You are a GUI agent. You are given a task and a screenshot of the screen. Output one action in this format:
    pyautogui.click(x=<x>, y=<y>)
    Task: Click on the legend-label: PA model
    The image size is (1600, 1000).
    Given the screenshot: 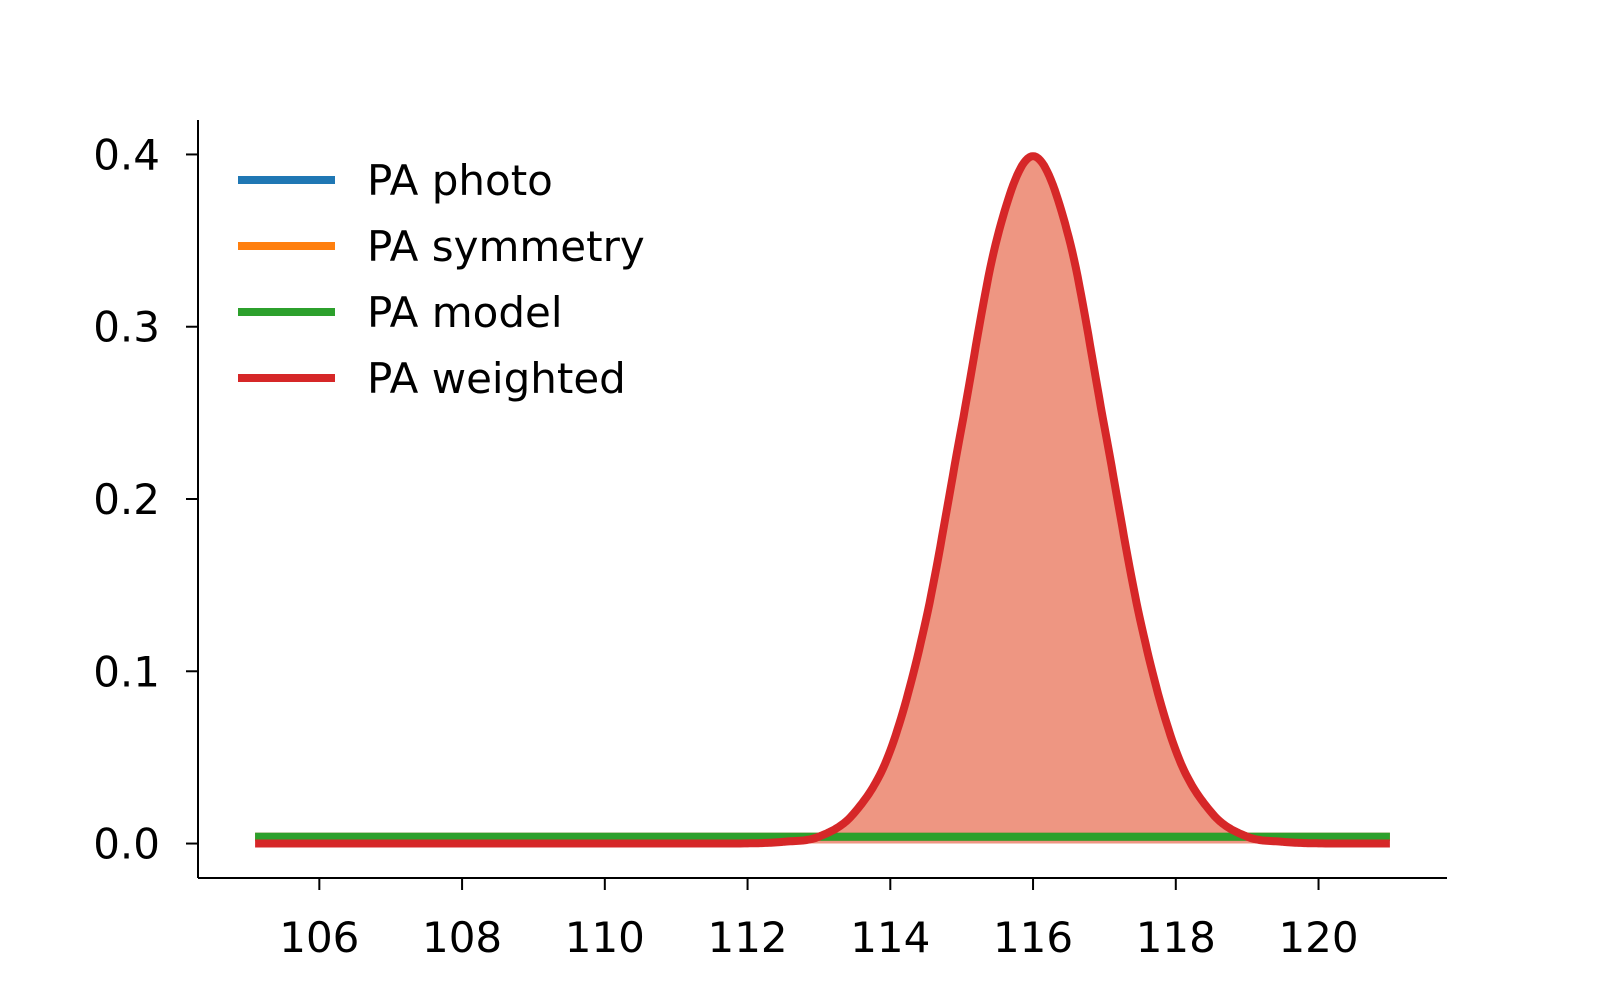 What is the action you would take?
    pyautogui.click(x=465, y=312)
    